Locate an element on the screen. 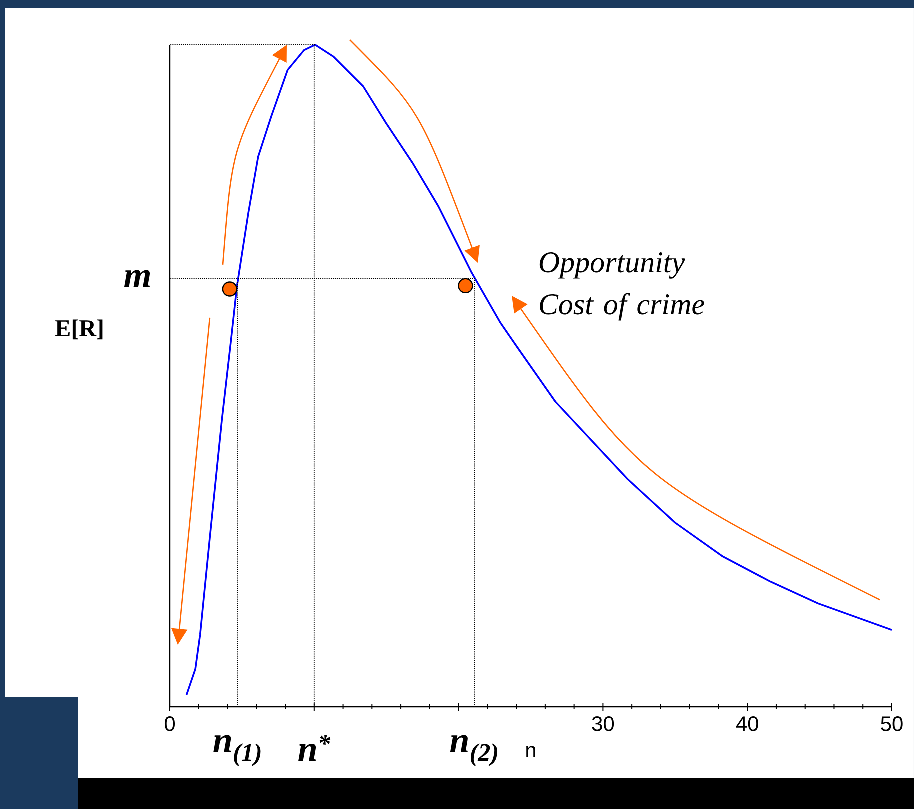 The image size is (914, 809). ref-line-label: m is located at coordinates (137, 279).